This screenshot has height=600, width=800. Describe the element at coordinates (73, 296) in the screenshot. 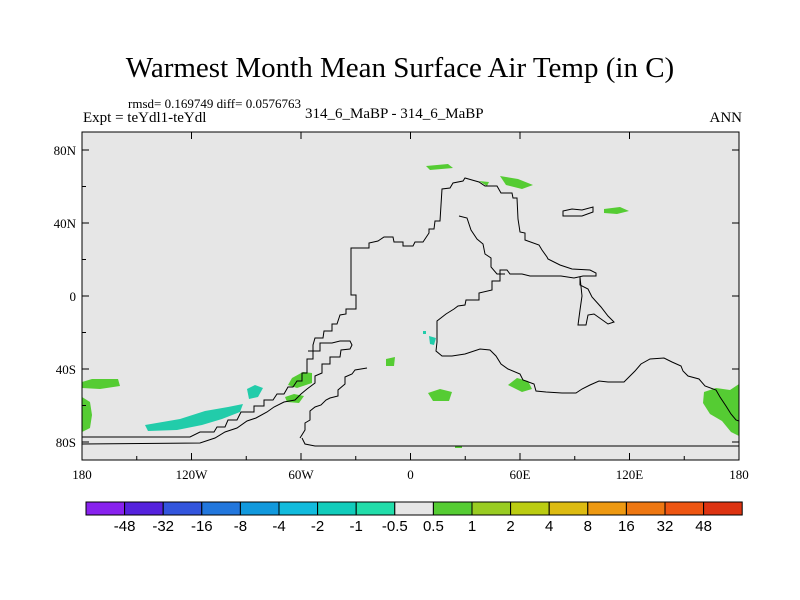

I see `lat-label: 0` at that location.